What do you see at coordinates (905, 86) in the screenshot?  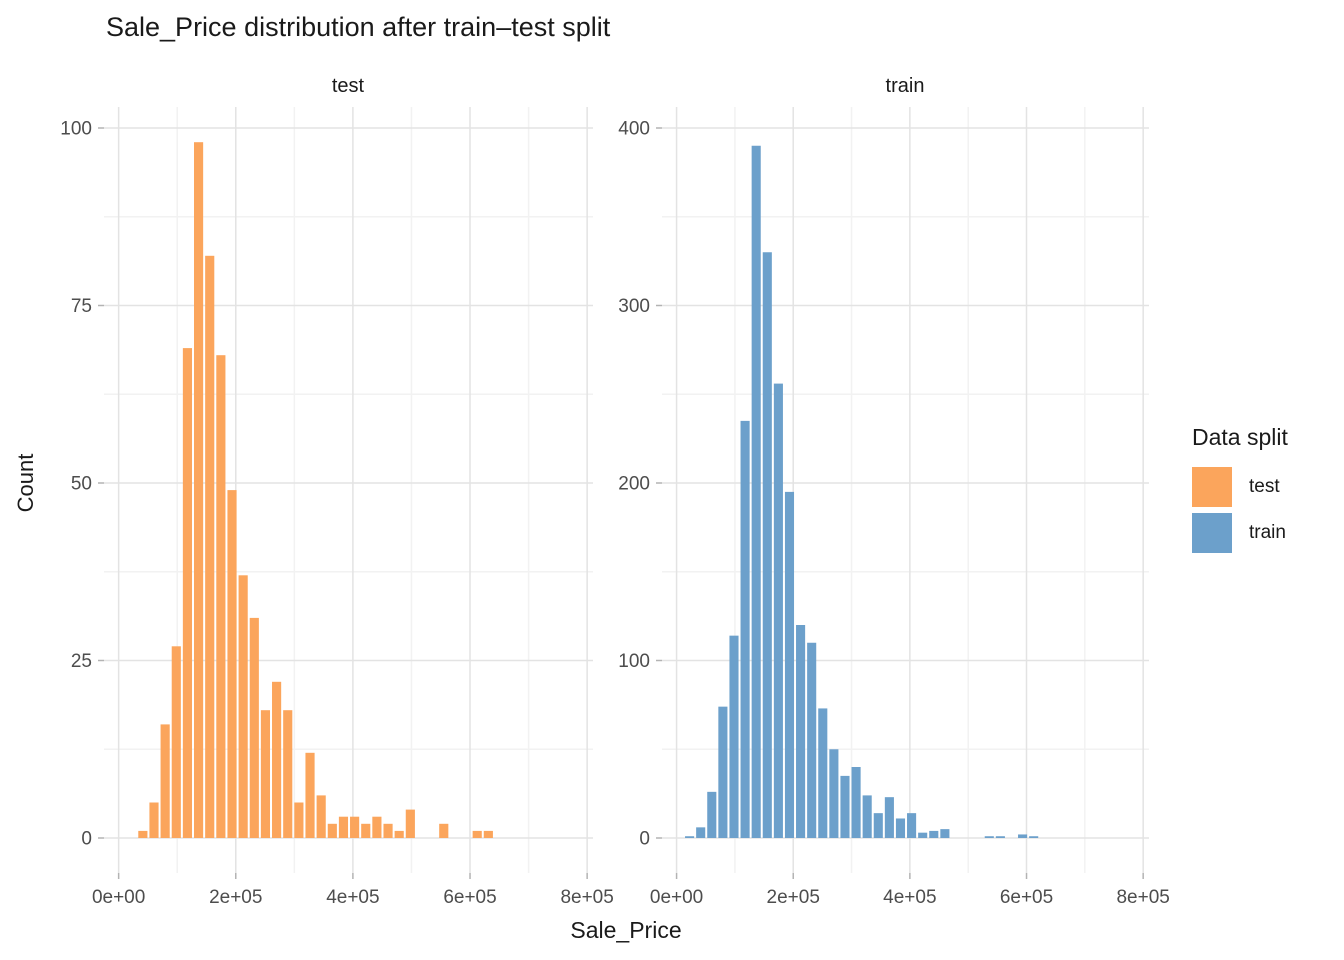 I see `facet-strip-train: train` at bounding box center [905, 86].